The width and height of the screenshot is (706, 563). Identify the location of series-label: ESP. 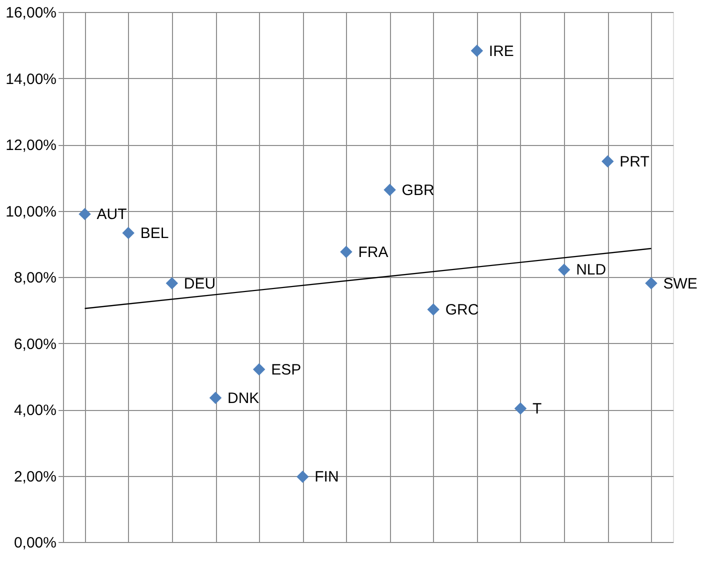
(286, 369).